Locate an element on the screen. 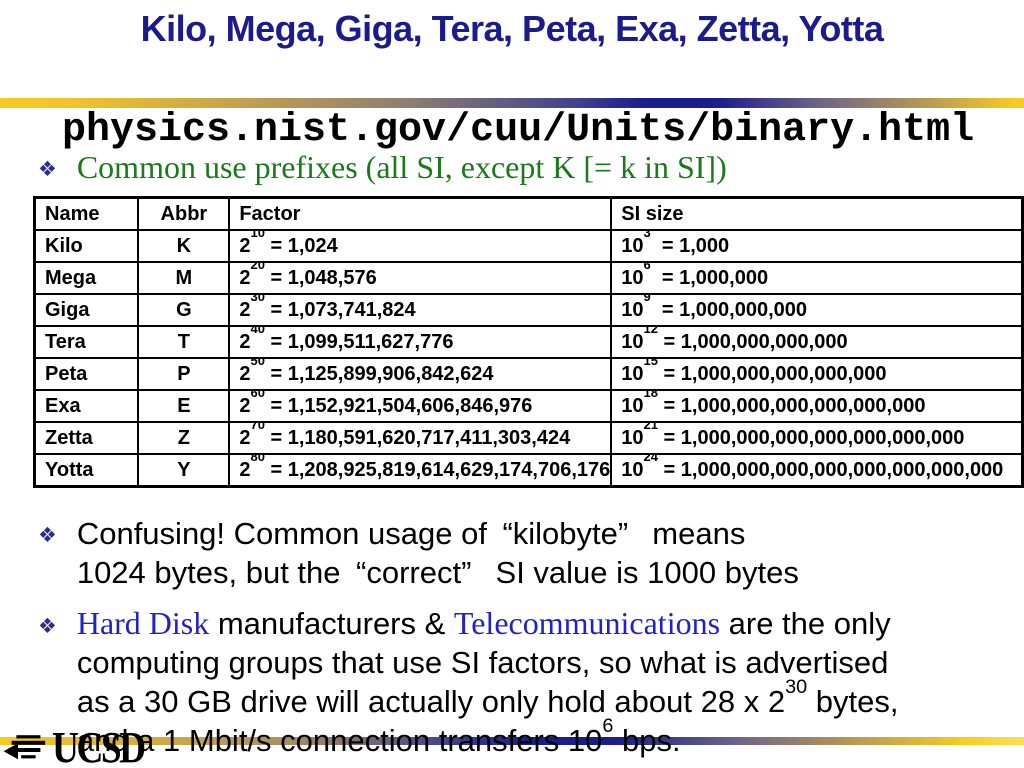 This screenshot has height=768, width=1024. cell-factor: 280 = 1,208,925,819,614,629,174,706,176 is located at coordinates (420, 470).